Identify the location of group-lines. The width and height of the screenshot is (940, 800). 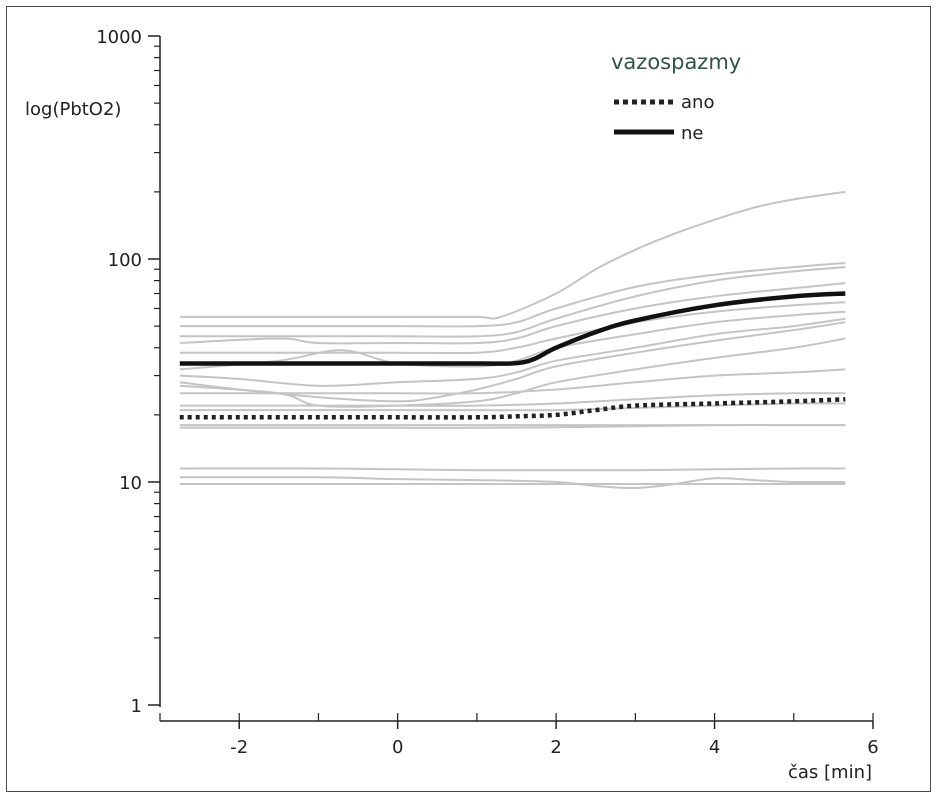
(512, 355).